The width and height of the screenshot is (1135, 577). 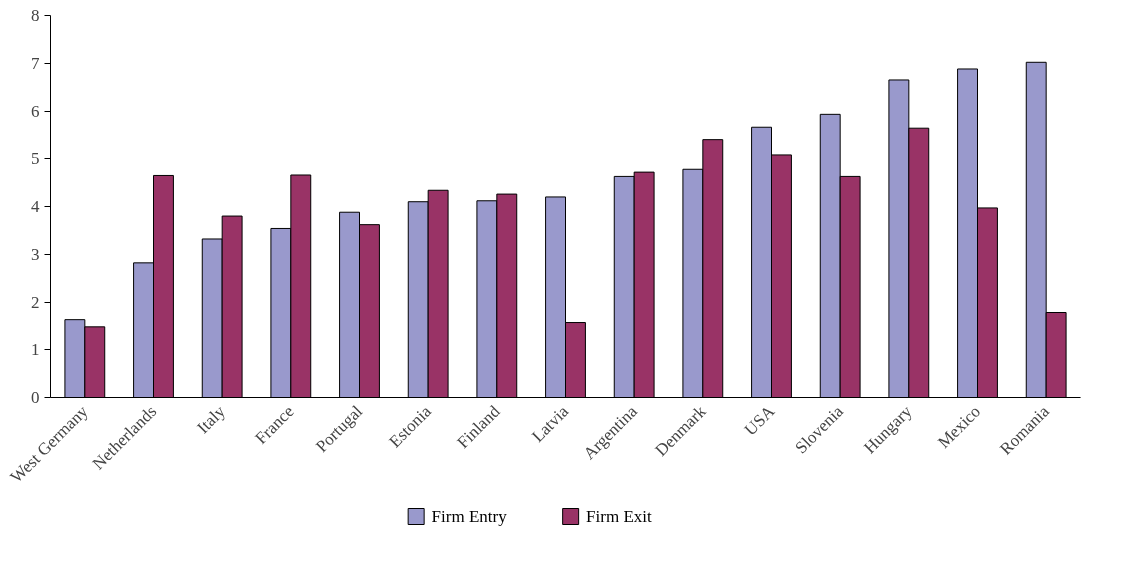 I want to click on legend-label: Firm Entry, so click(x=469, y=516).